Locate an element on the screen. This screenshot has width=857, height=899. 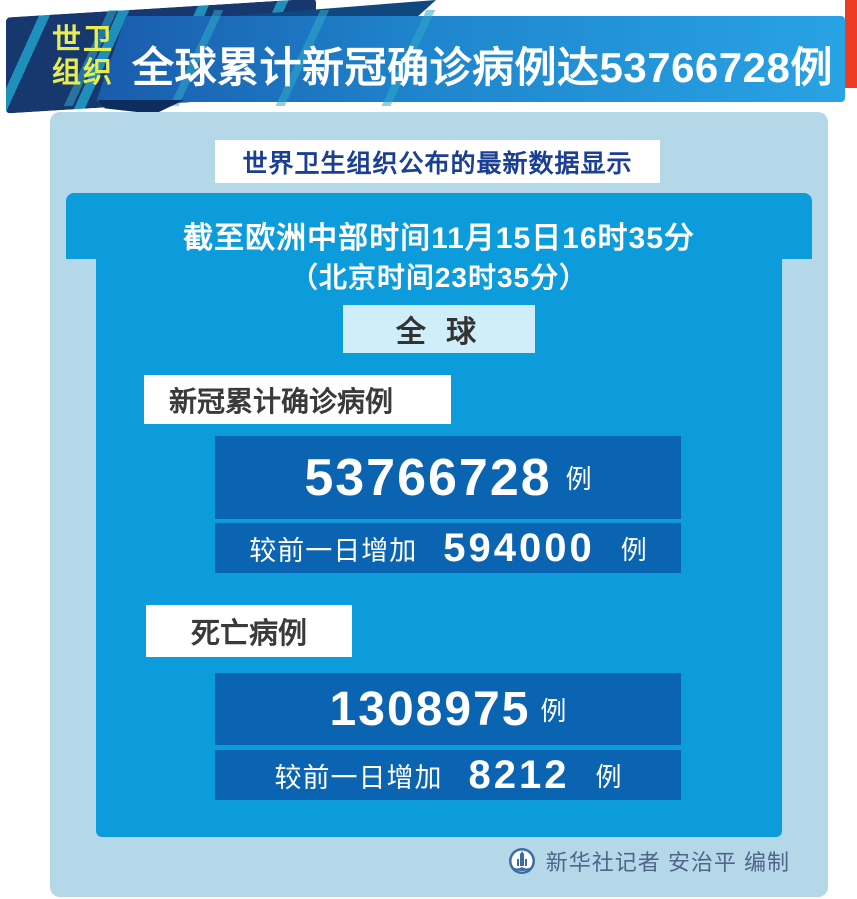
who-badge: 世卫 组织 is located at coordinates (83, 57).